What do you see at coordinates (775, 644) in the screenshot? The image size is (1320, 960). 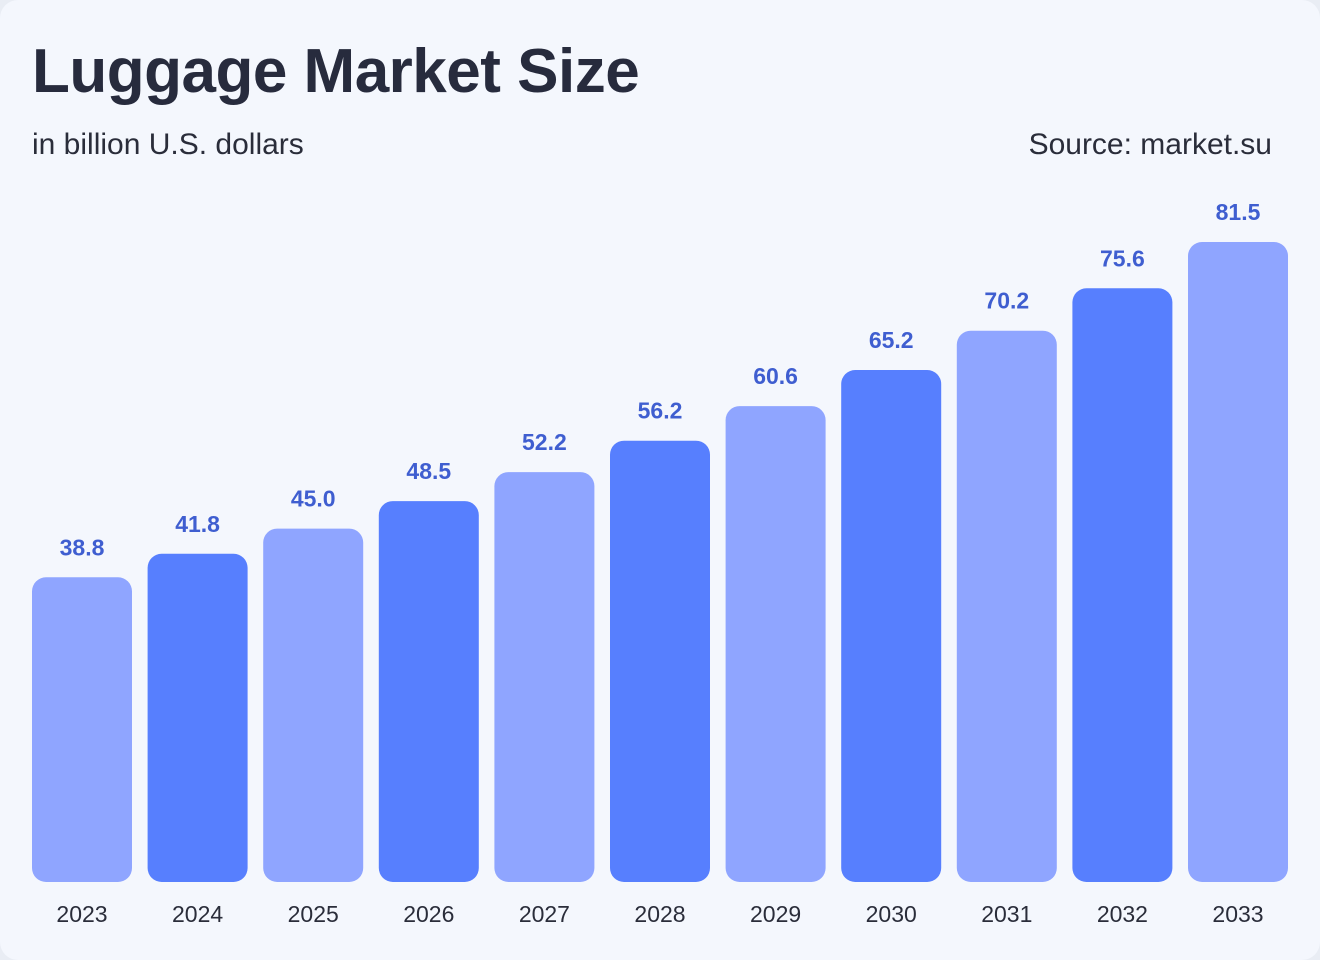 I see `bar-2029` at bounding box center [775, 644].